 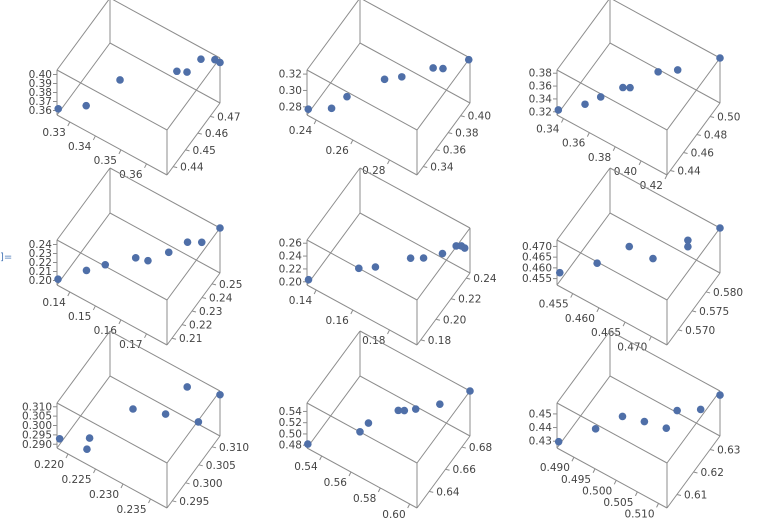 I want to click on y-tick-label: 0.305, so click(x=221, y=466).